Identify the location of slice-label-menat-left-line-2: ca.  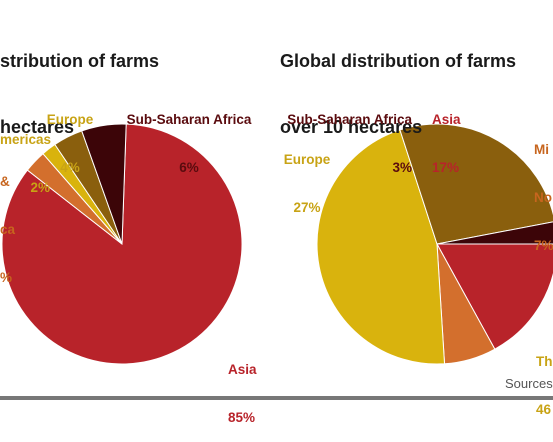
(8, 229).